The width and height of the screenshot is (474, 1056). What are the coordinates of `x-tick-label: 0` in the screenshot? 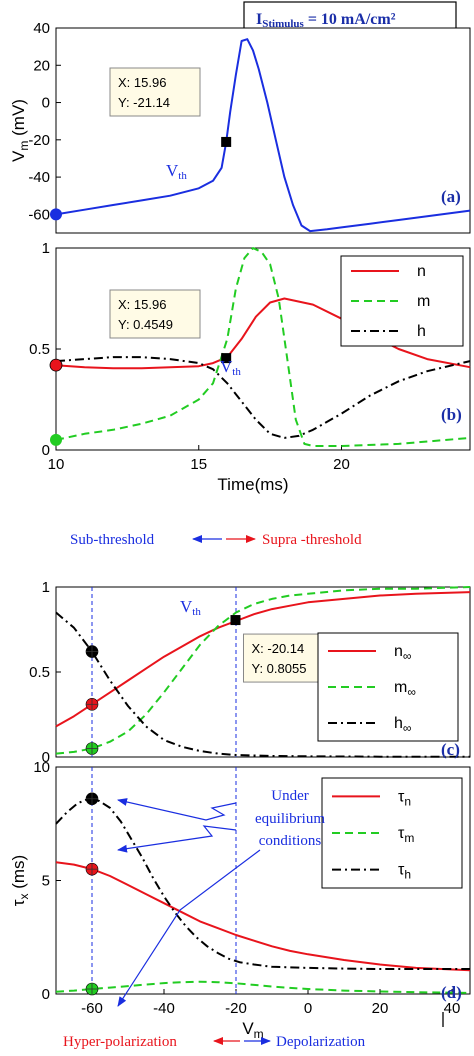 It's located at (308, 1008).